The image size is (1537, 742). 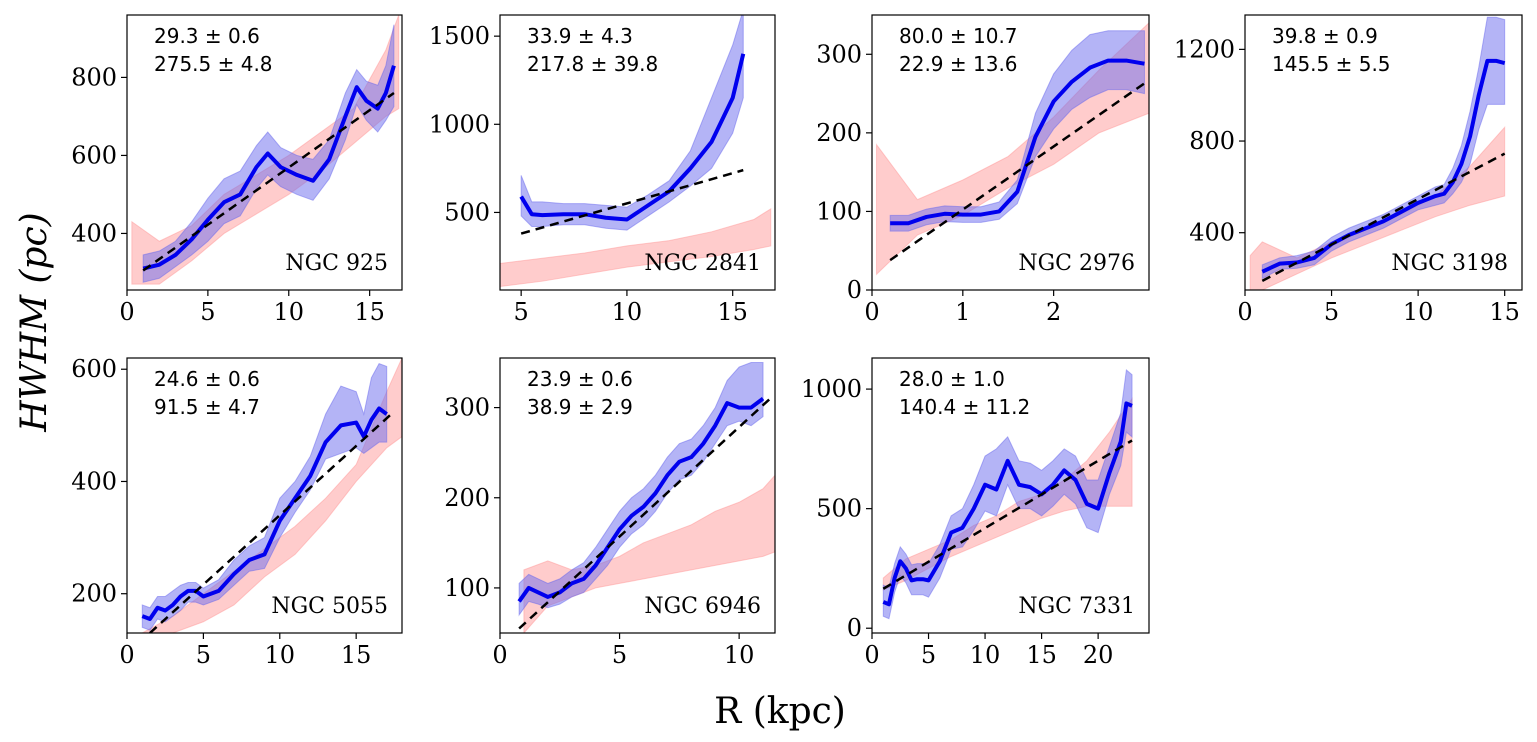 What do you see at coordinates (1076, 606) in the screenshot?
I see `galaxy-label: NGC 7331` at bounding box center [1076, 606].